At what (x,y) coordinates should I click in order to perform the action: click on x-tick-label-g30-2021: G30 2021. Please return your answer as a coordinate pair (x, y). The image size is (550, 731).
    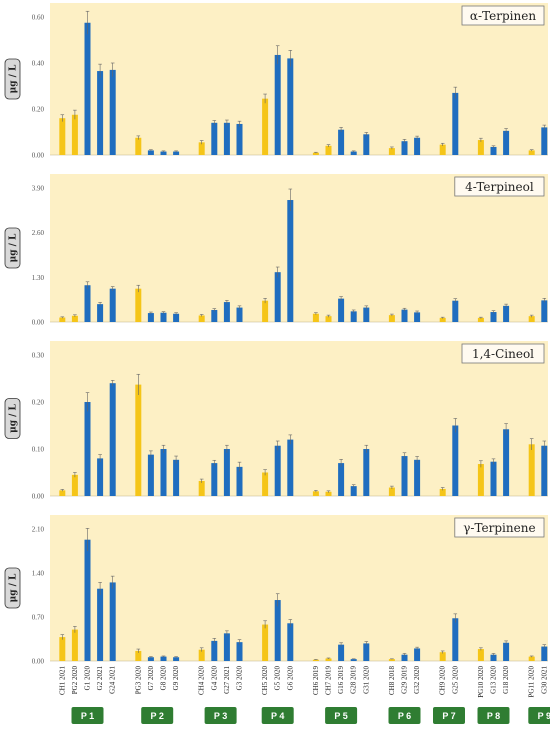
    Looking at the image, I should click on (544, 680).